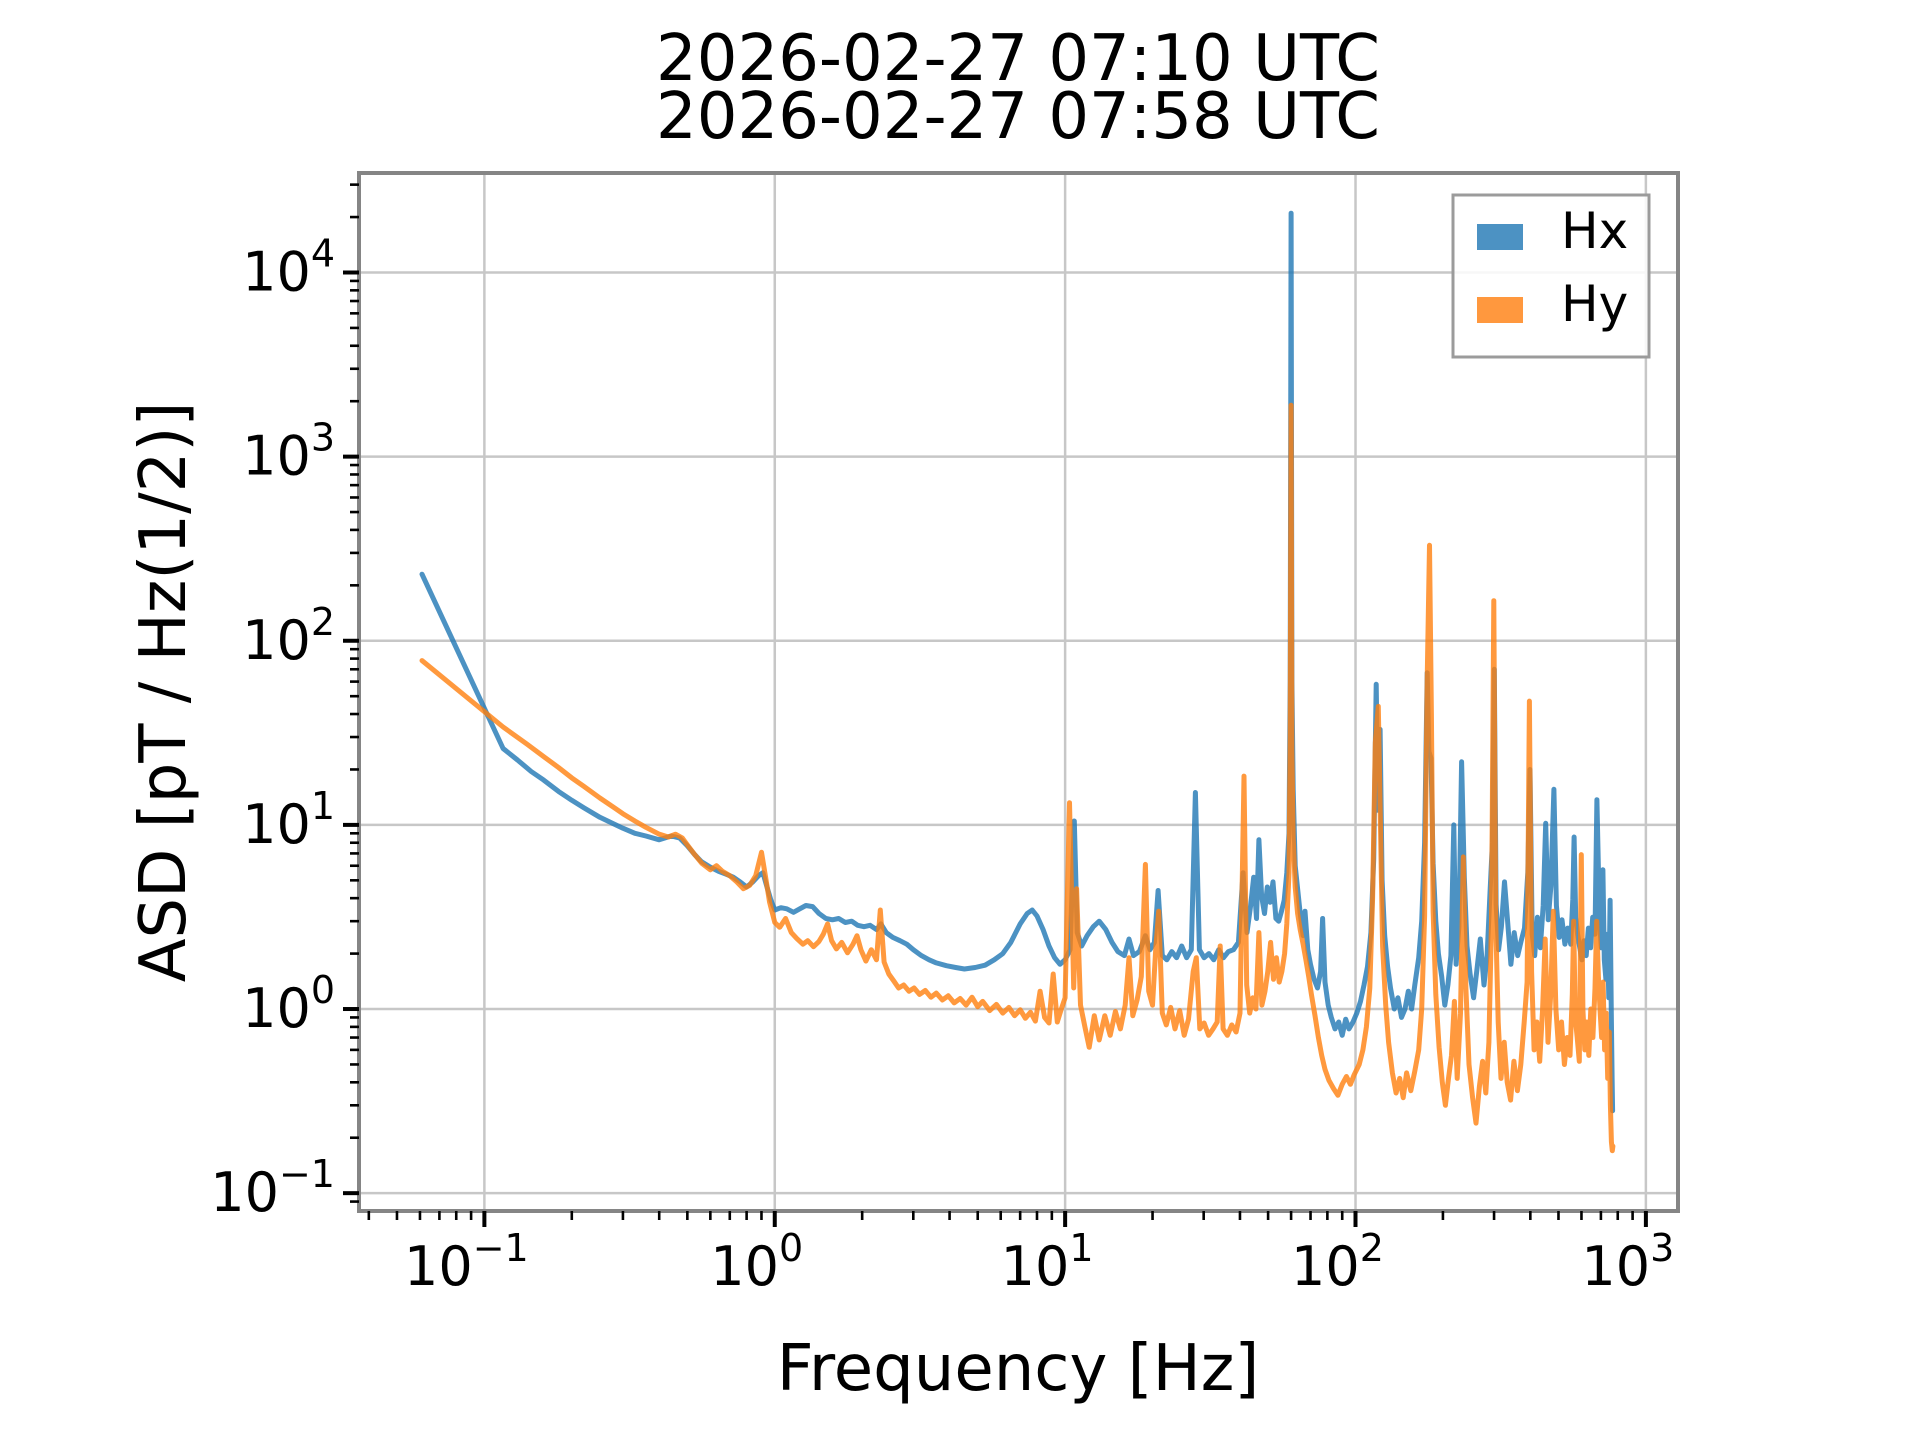  Describe the element at coordinates (288, 1004) in the screenshot. I see `y-tick-label: 10⁰` at that location.